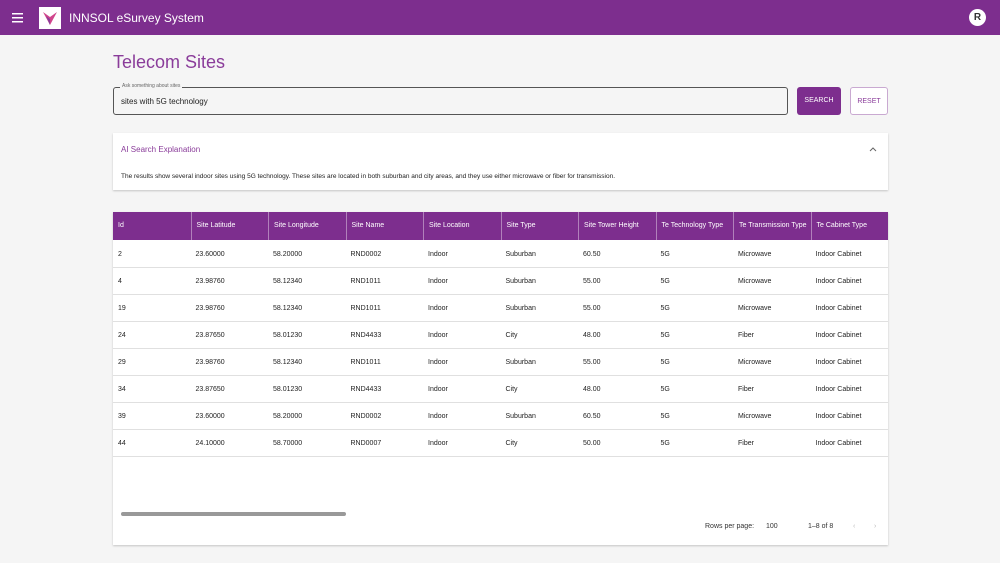  What do you see at coordinates (136, 18) in the screenshot?
I see `app-title: INNSOL eSurvey System` at bounding box center [136, 18].